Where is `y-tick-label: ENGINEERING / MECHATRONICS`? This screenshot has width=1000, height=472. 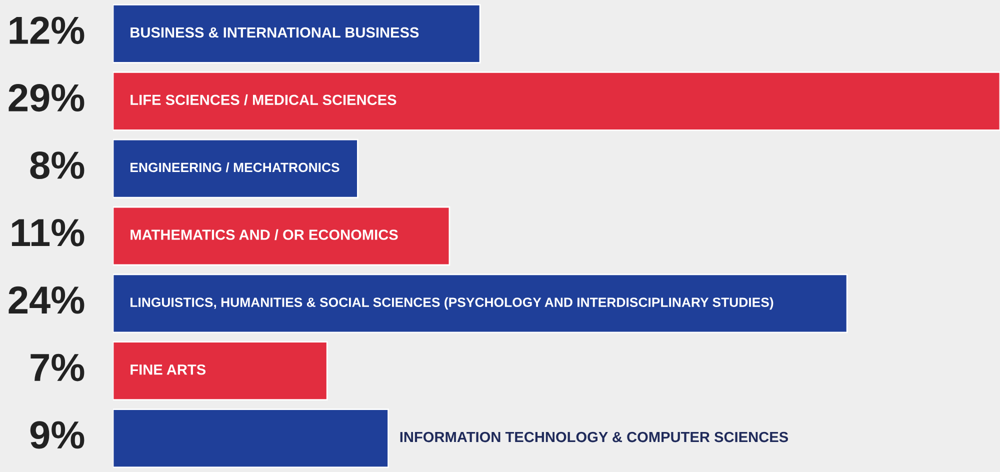 y-tick-label: ENGINEERING / MECHATRONICS is located at coordinates (235, 167).